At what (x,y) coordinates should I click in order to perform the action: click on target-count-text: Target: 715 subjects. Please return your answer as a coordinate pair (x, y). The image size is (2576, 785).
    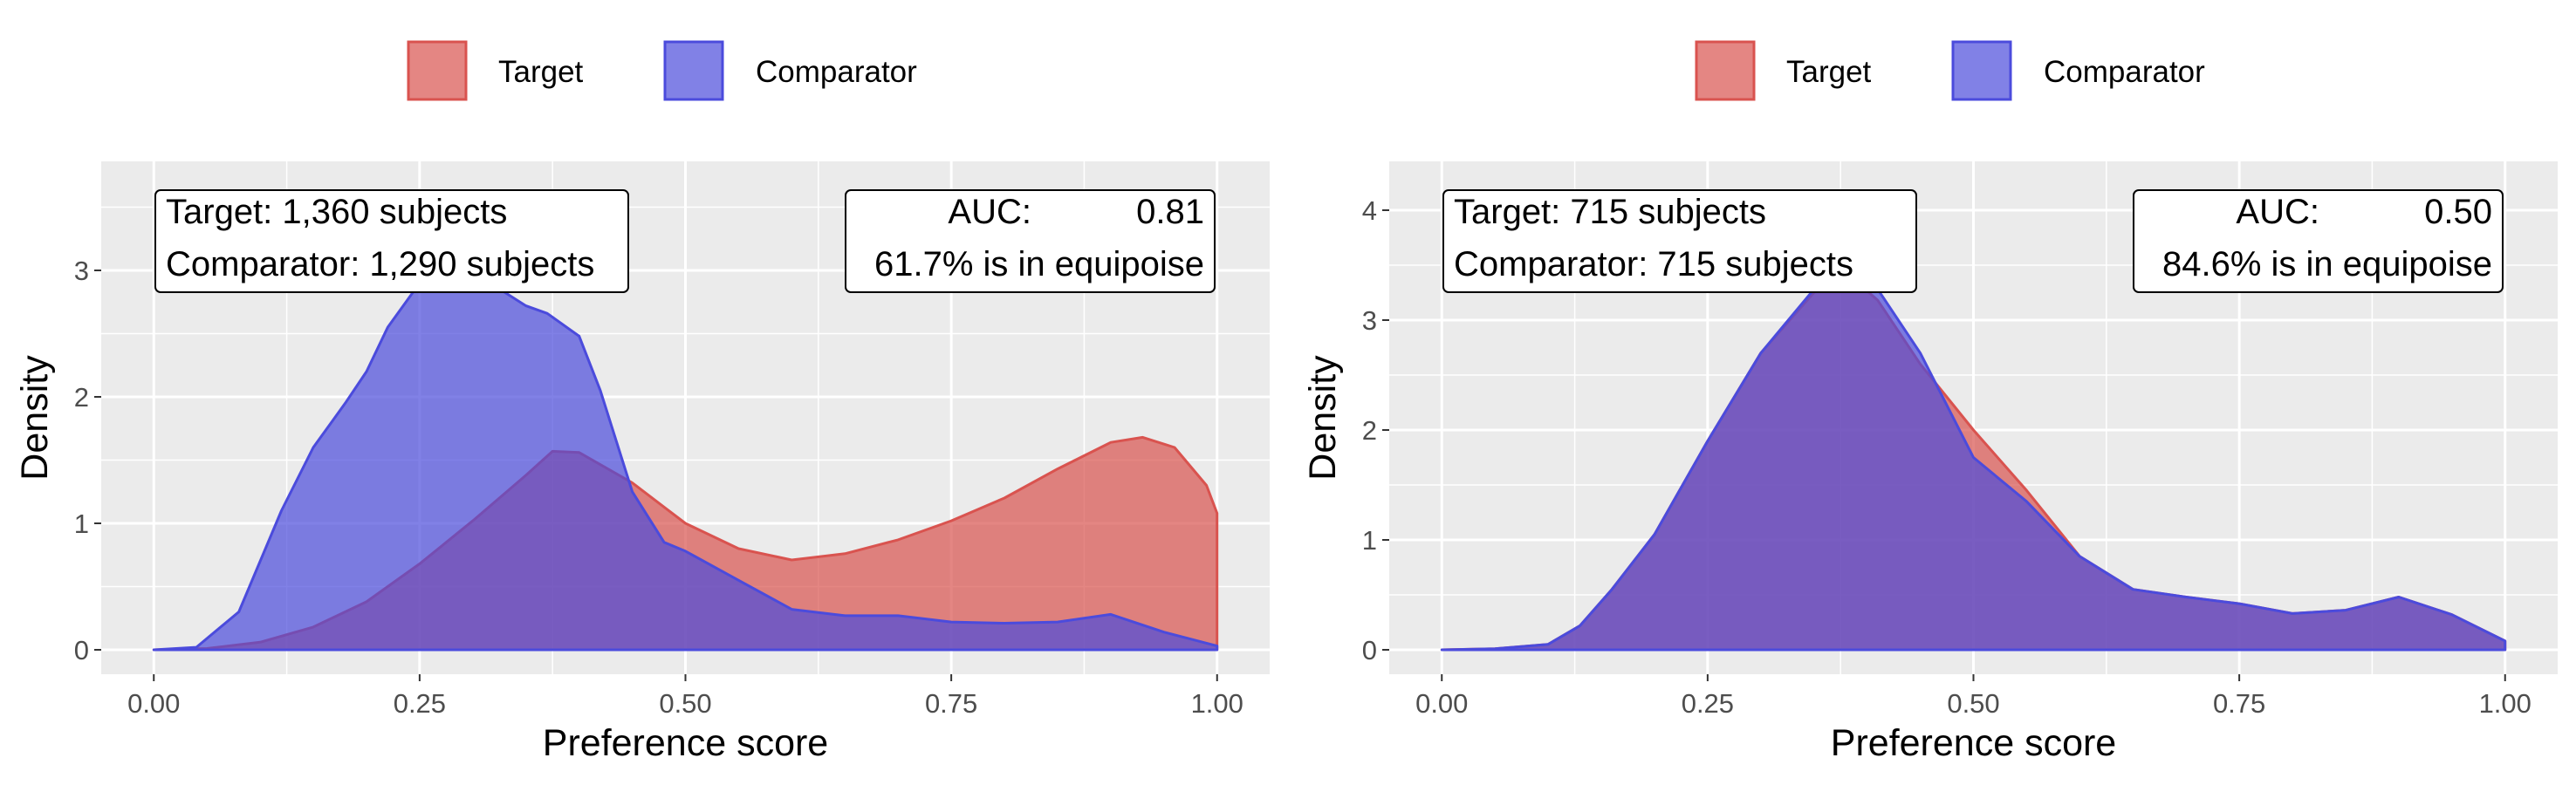
    Looking at the image, I should click on (1610, 212).